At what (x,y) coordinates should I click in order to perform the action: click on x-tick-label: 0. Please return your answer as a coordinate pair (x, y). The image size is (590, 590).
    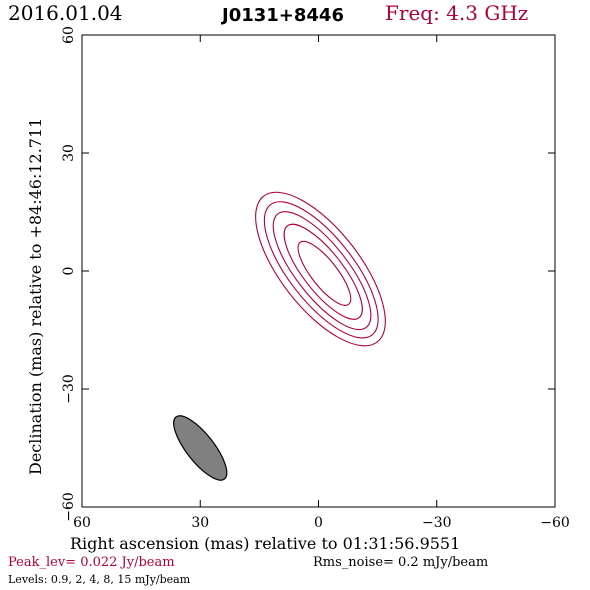
    Looking at the image, I should click on (318, 523).